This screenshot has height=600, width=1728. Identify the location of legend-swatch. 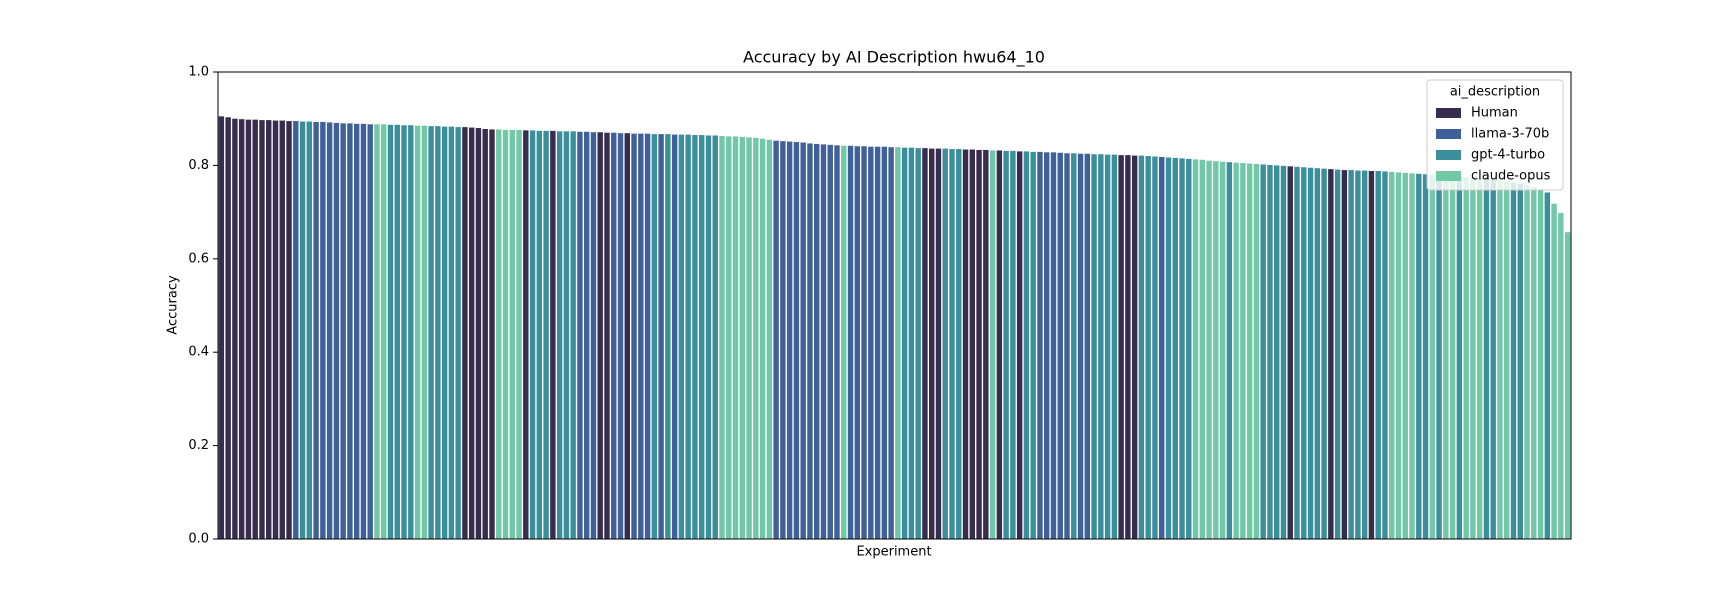
(1448, 134).